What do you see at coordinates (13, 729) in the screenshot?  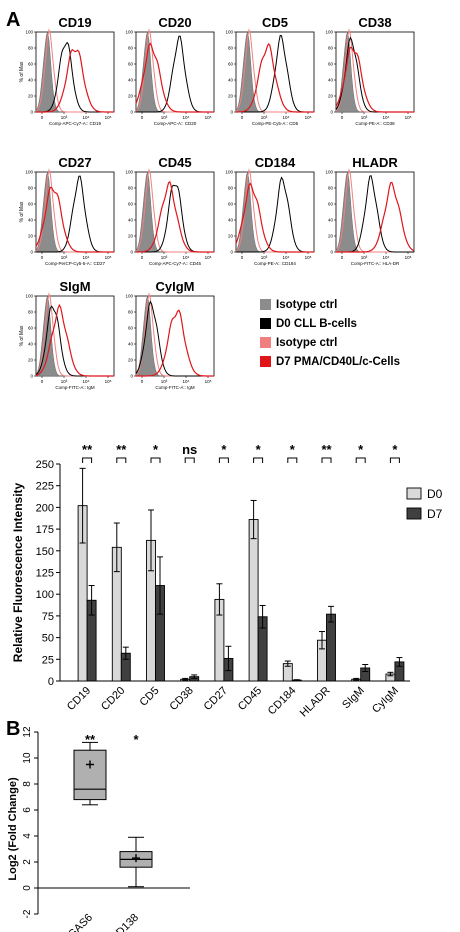 I see `panel-b-label: B` at bounding box center [13, 729].